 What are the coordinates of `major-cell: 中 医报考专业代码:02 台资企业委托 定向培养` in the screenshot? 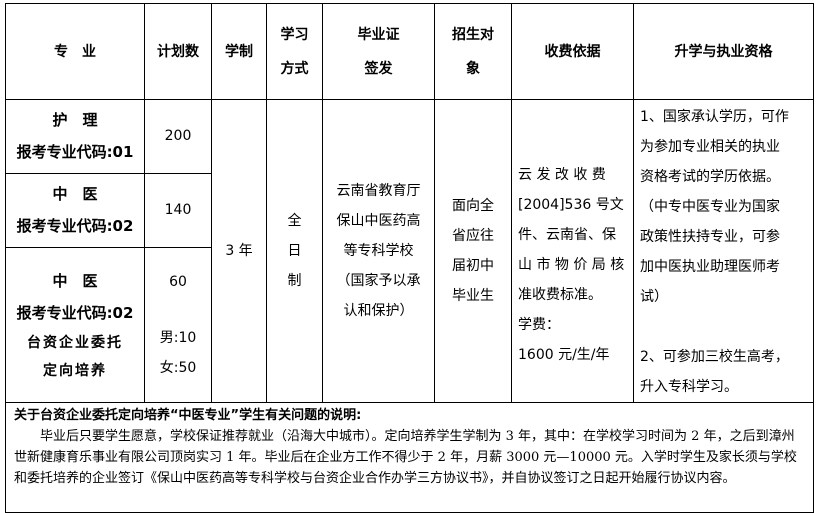 It's located at (75, 325).